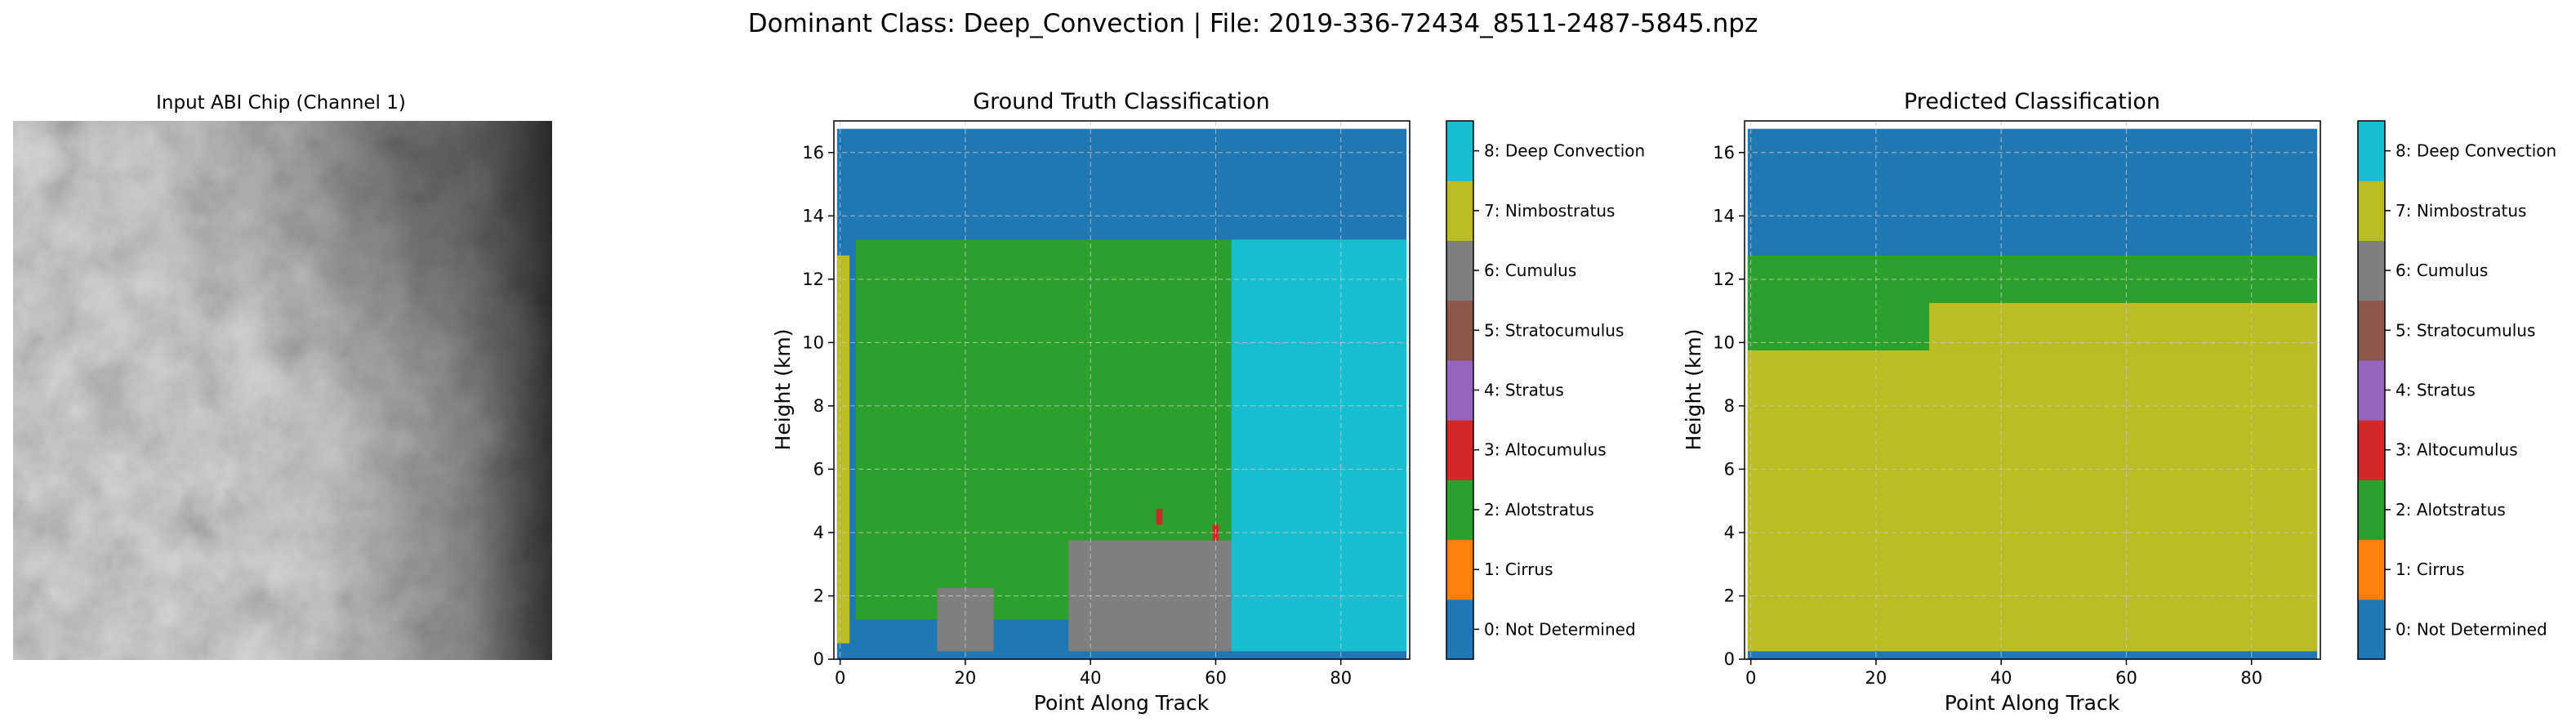 This screenshot has height=727, width=2576. Describe the element at coordinates (281, 103) in the screenshot. I see `input-image-title: Input ABI Chip (Channel 1)` at that location.